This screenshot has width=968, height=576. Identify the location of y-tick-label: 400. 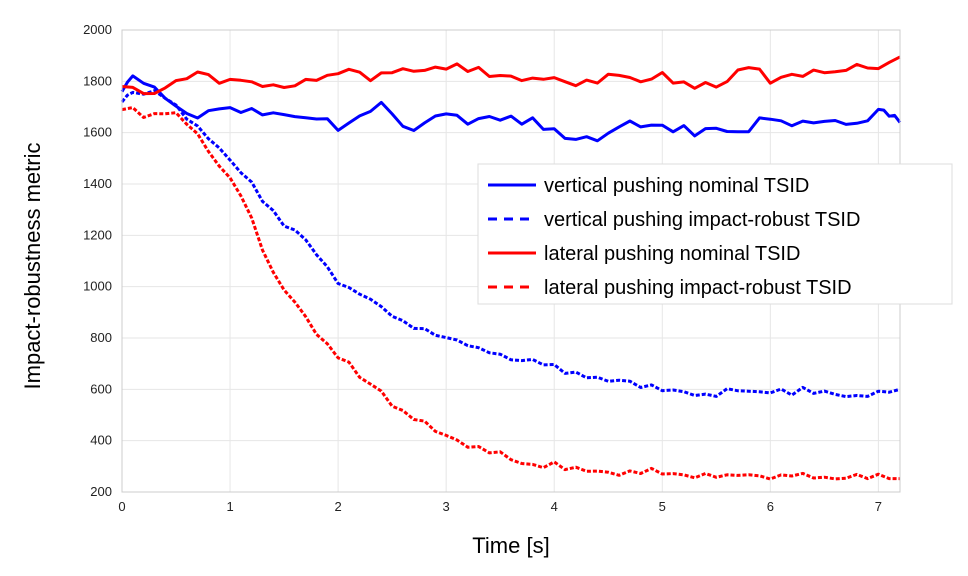
(101, 440).